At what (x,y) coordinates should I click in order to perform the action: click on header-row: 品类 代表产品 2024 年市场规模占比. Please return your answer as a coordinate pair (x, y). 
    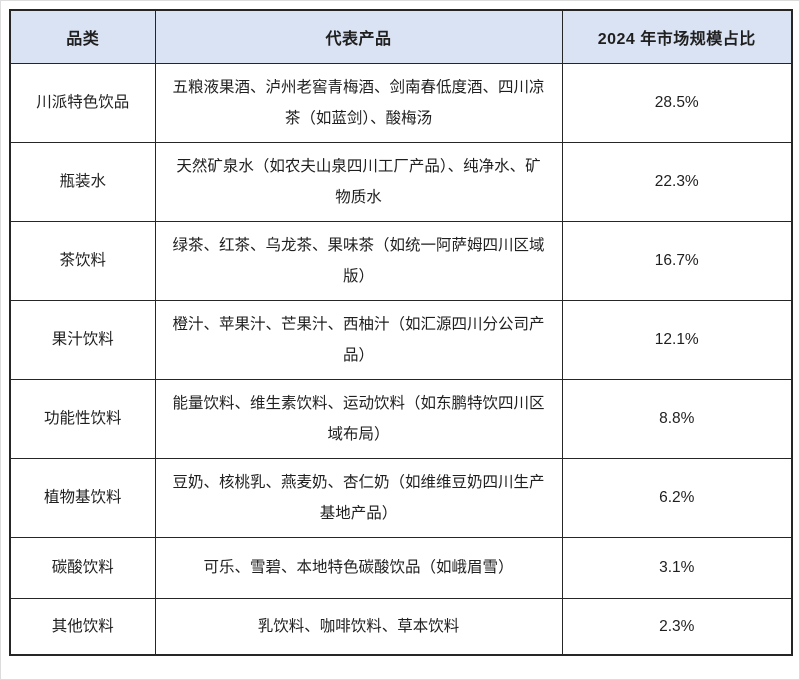
    Looking at the image, I should click on (401, 36).